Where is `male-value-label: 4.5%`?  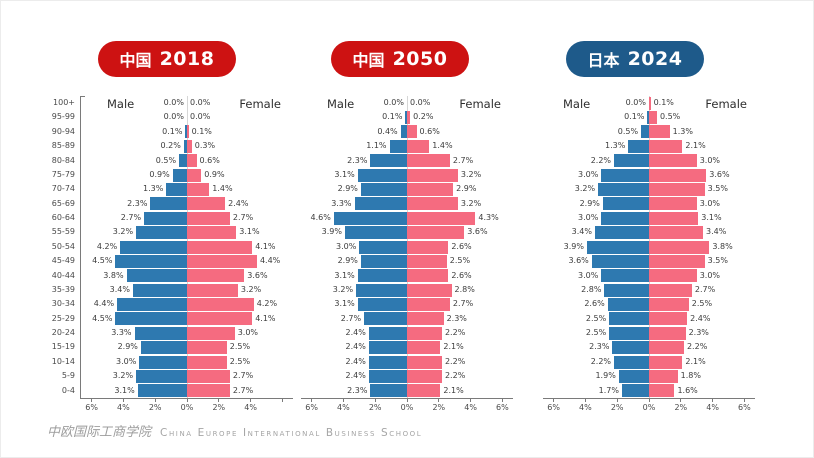 male-value-label: 4.5% is located at coordinates (102, 318).